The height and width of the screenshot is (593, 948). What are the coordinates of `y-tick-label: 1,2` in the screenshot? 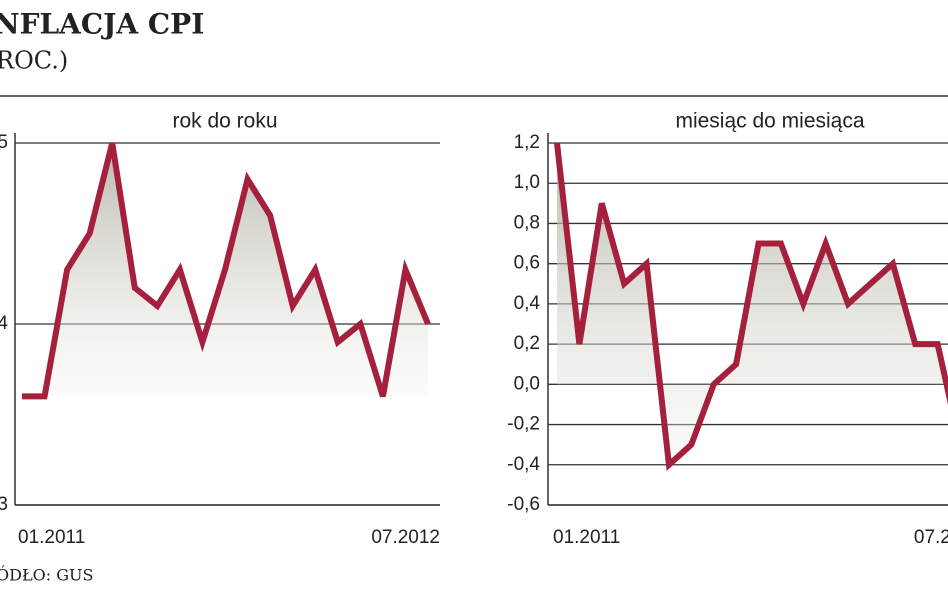 It's located at (527, 142).